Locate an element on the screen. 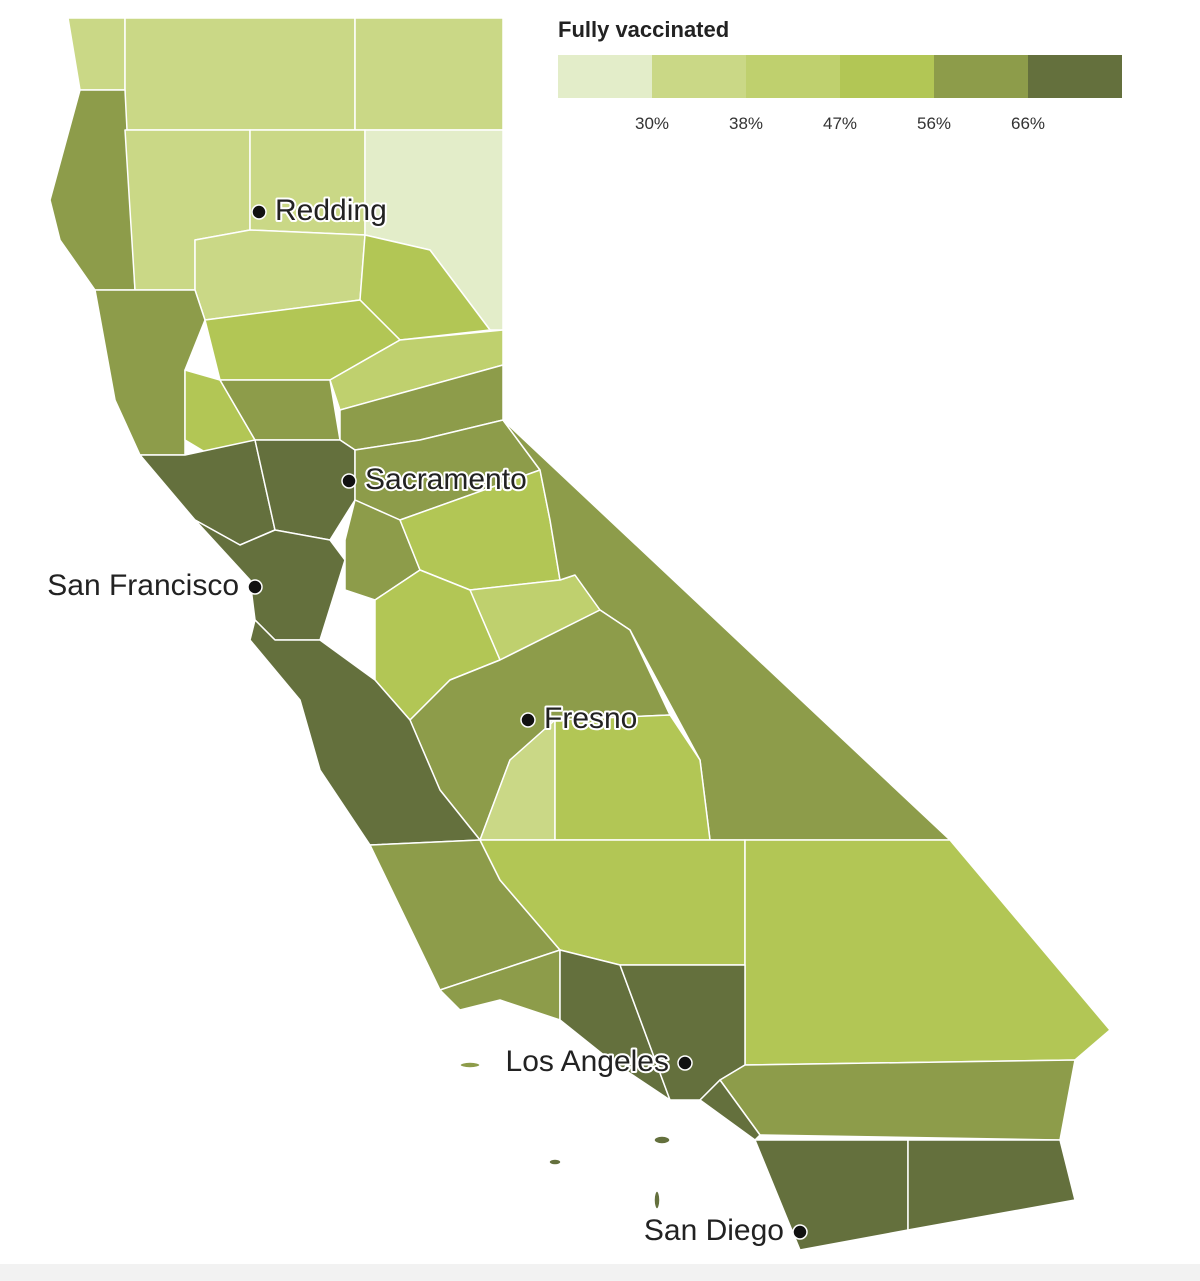 The image size is (1200, 1281). legend-title: Fully vaccinated is located at coordinates (643, 29).